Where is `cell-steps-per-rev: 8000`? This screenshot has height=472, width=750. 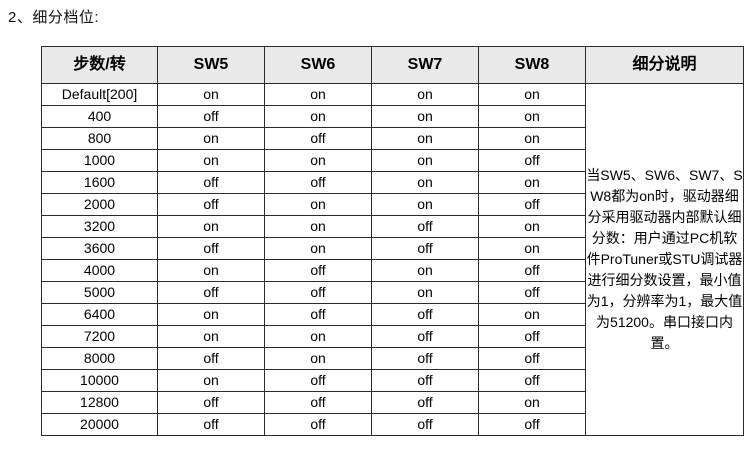 cell-steps-per-rev: 8000 is located at coordinates (99, 358).